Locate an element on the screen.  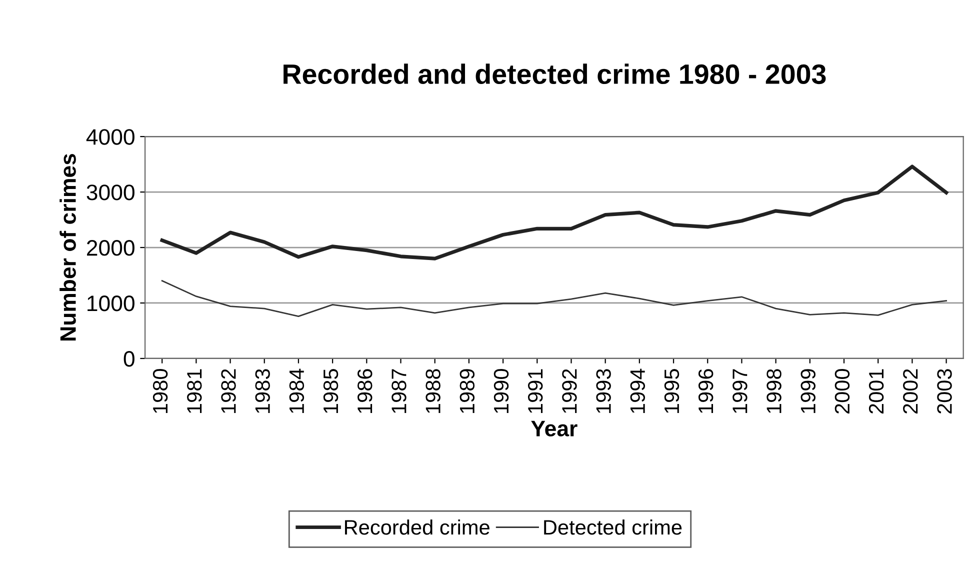
y-tick-label: 0 is located at coordinates (129, 359).